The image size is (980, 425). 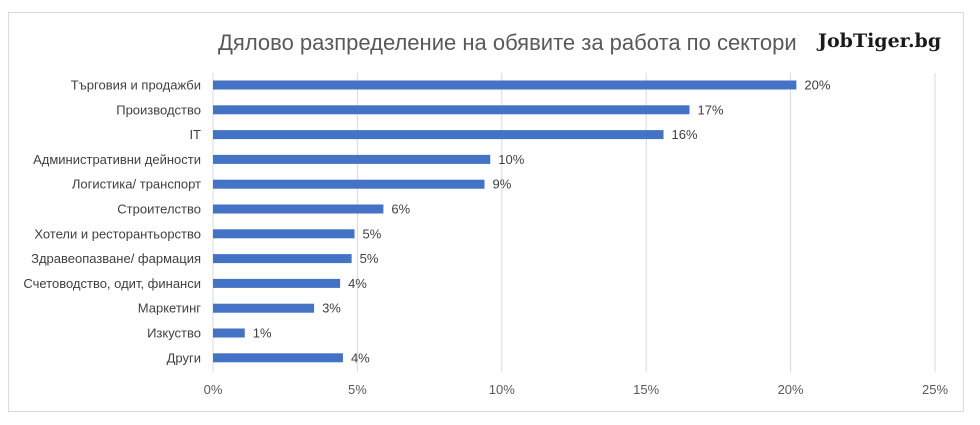 I want to click on data-label: 1%, so click(x=262, y=333).